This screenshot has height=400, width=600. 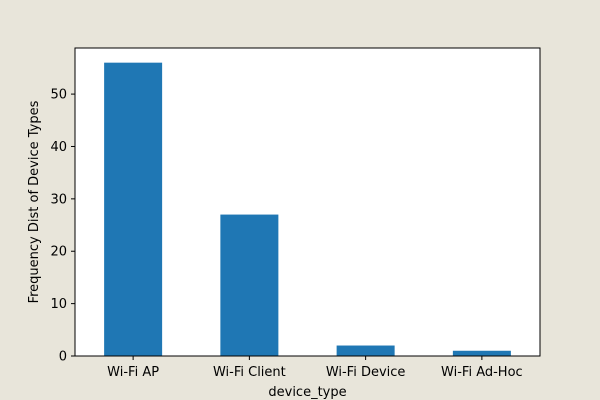 What do you see at coordinates (249, 285) in the screenshot?
I see `bar-wi-fi-client` at bounding box center [249, 285].